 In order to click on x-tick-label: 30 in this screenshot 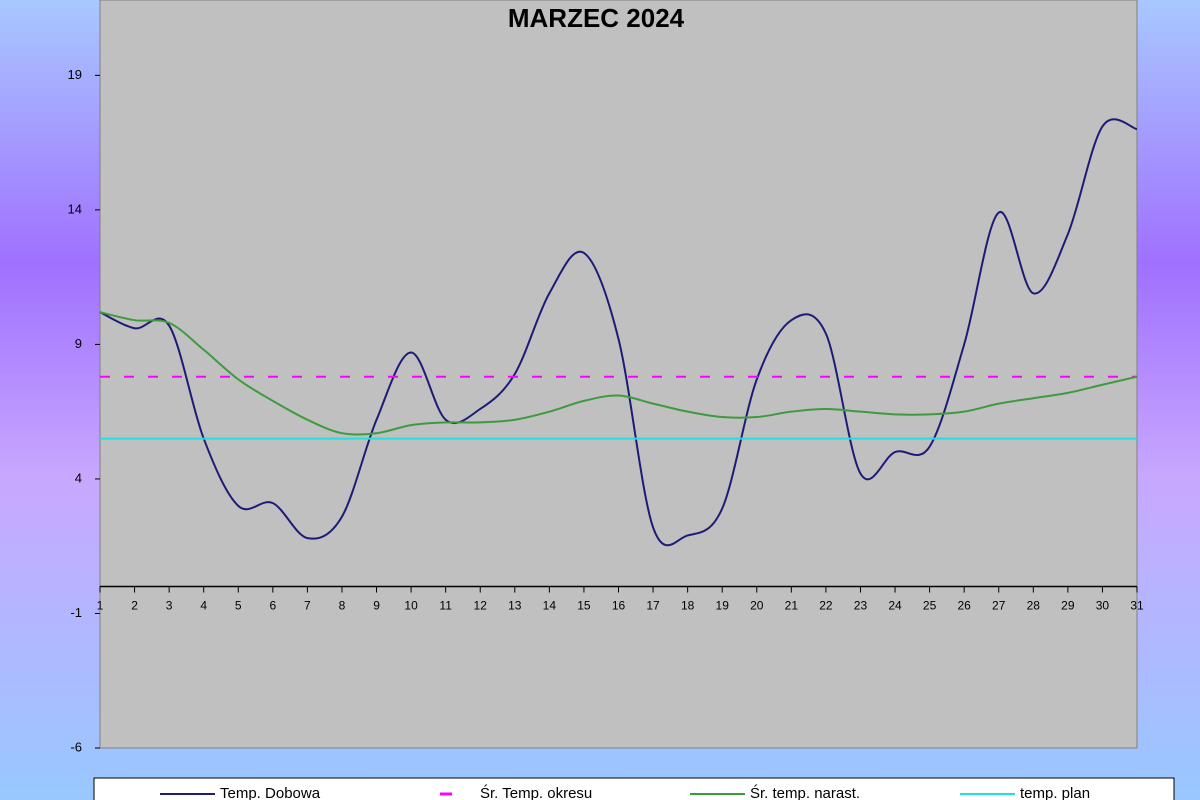, I will do `click(1103, 606)`.